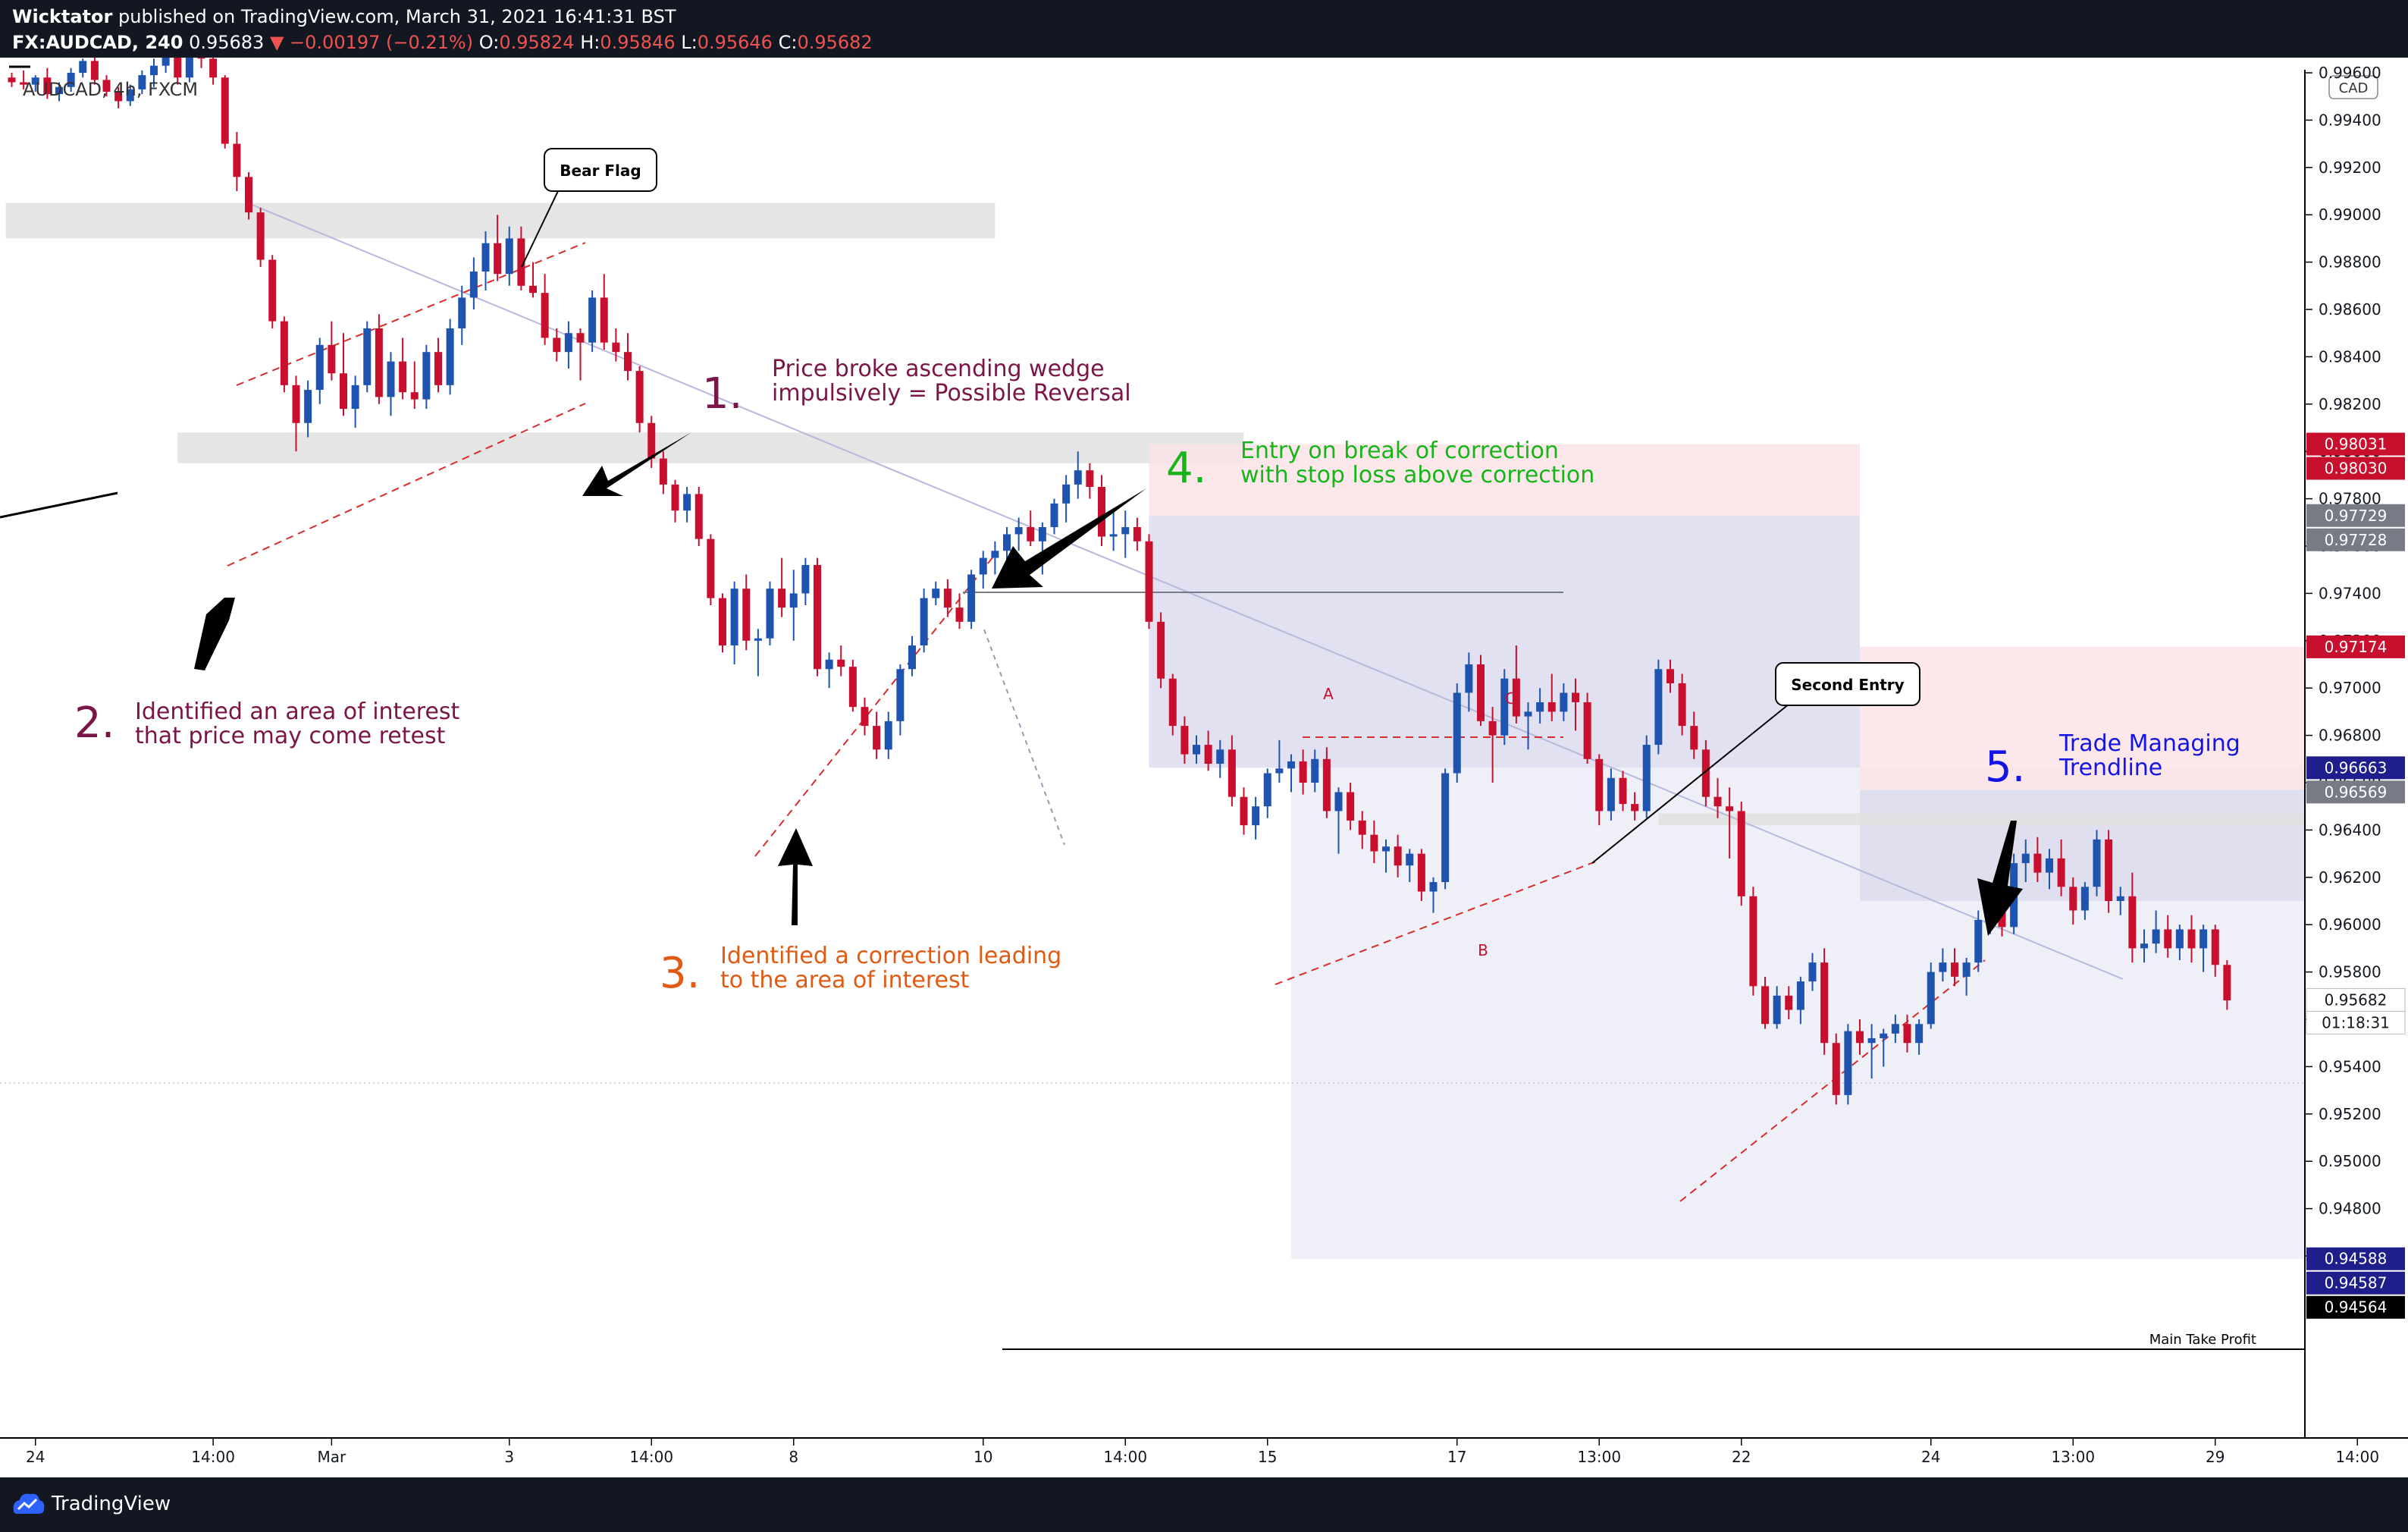 Image resolution: width=2408 pixels, height=1532 pixels. I want to click on price-tick-label: 0.96000, so click(2350, 924).